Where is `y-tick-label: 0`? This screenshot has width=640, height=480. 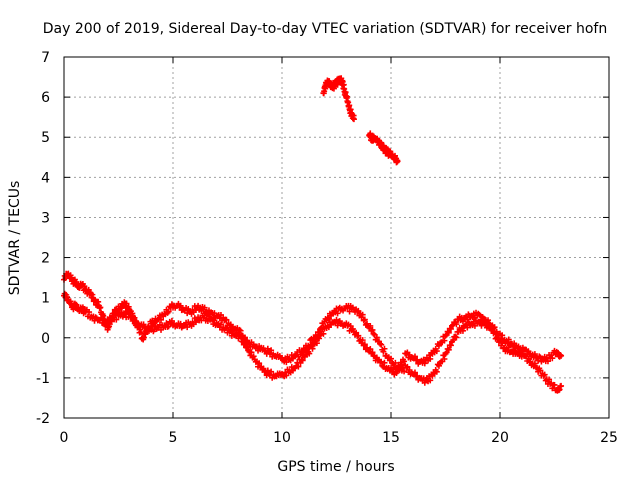
y-tick-label: 0 is located at coordinates (45, 339).